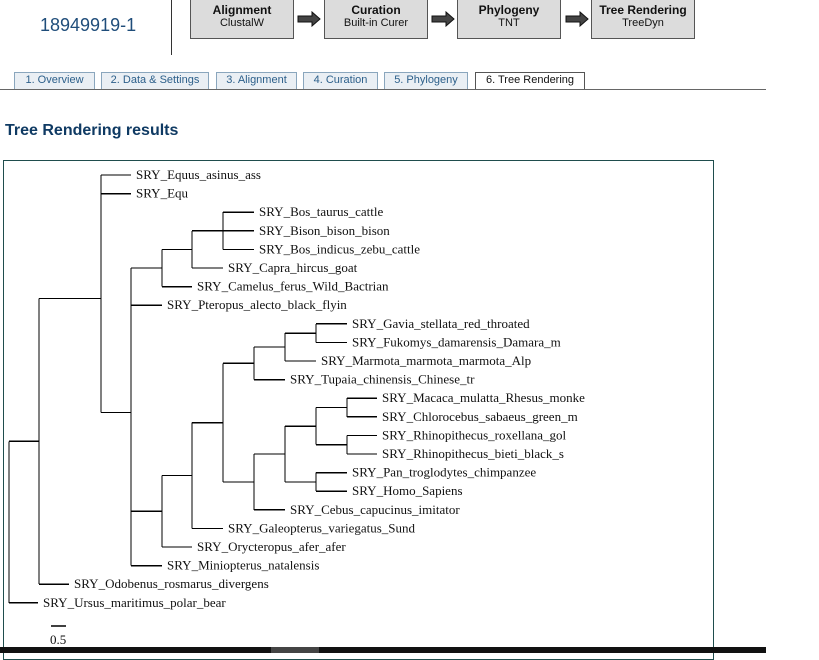  I want to click on pipeline-step-subtitle: Built-in Curer, so click(376, 23).